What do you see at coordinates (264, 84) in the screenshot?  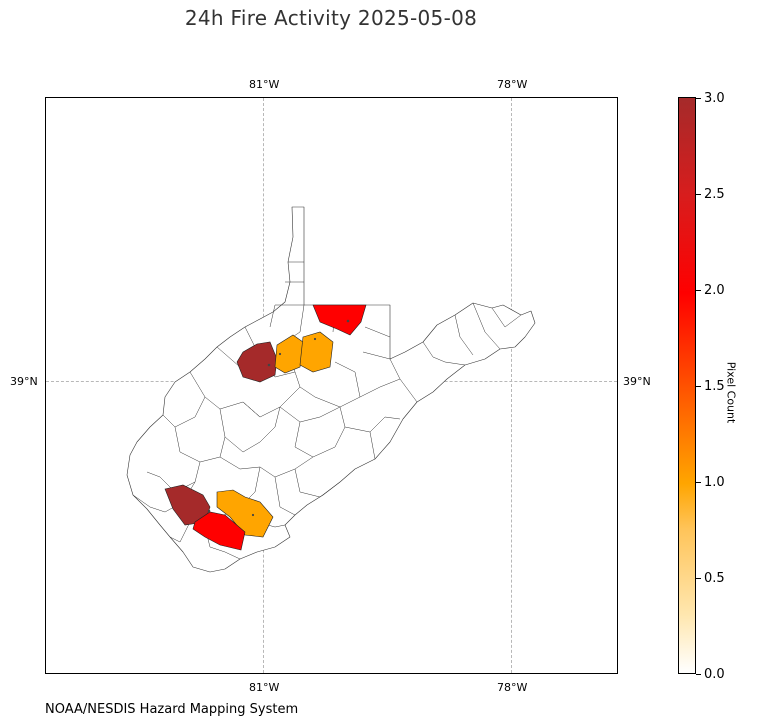 I see `lon-label-top-81w: 81°W` at bounding box center [264, 84].